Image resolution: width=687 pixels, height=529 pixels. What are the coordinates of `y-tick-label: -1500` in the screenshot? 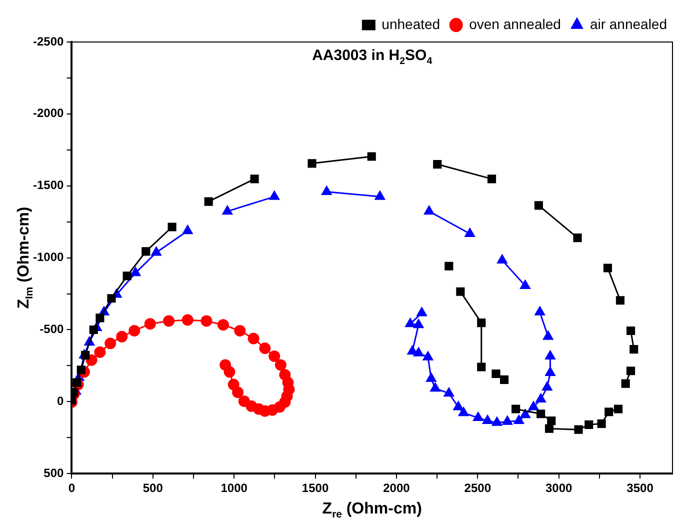 It's located at (48, 185).